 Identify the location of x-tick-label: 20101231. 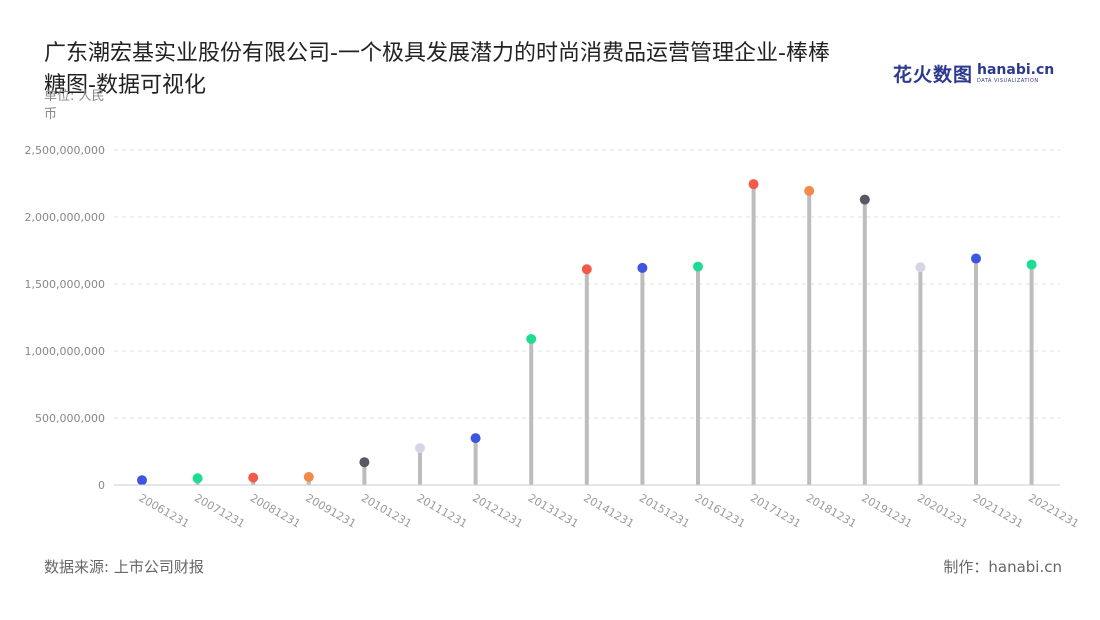
(386, 510).